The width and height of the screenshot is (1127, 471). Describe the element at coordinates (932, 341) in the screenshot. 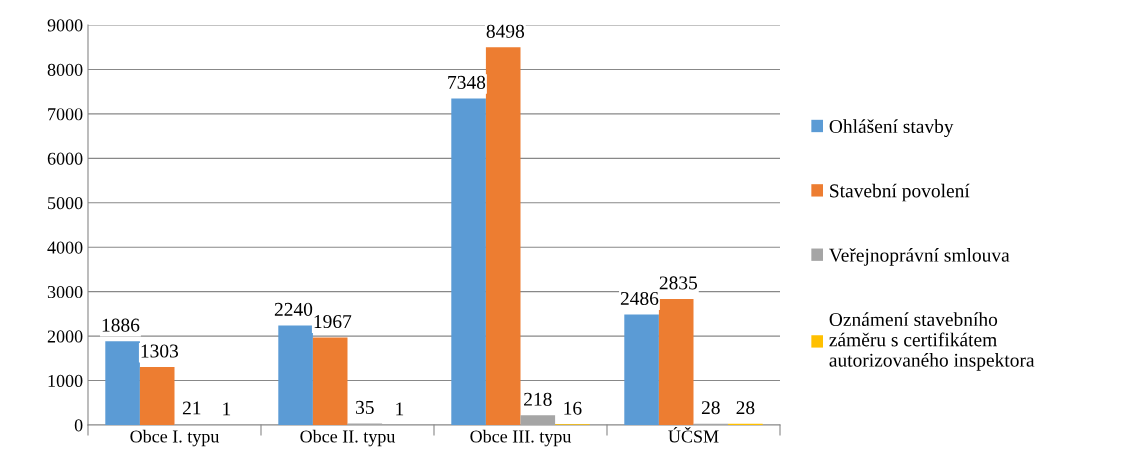

I see `legend-label: Oznámení stavebního záměru s certifikátem autorizovaného inspektora` at that location.